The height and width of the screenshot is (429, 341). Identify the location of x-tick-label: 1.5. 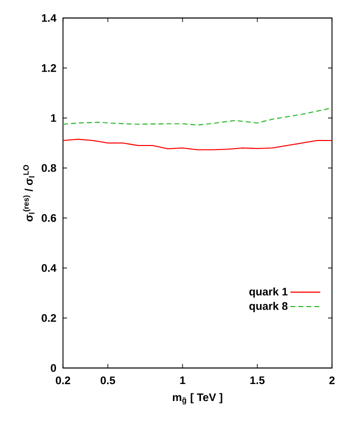
(257, 380).